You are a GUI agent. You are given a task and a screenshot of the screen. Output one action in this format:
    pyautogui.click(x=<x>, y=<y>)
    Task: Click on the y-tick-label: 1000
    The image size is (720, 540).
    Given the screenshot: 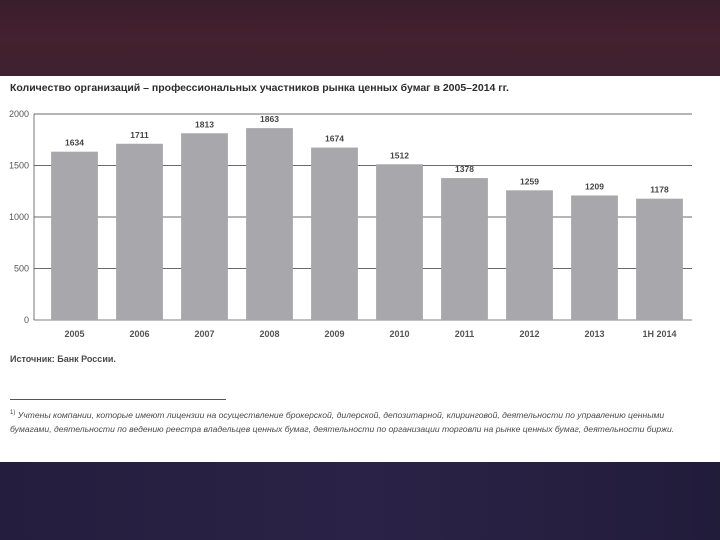 What is the action you would take?
    pyautogui.click(x=19, y=217)
    